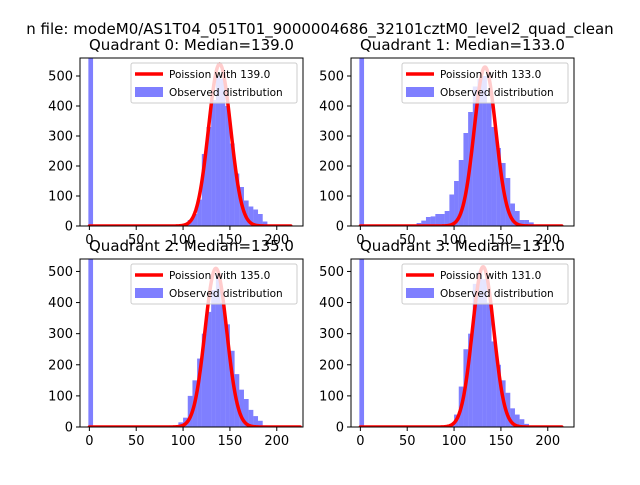 The height and width of the screenshot is (485, 640). Describe the element at coordinates (60, 303) in the screenshot. I see `quadrant-2-y-tick-label: 400` at that location.